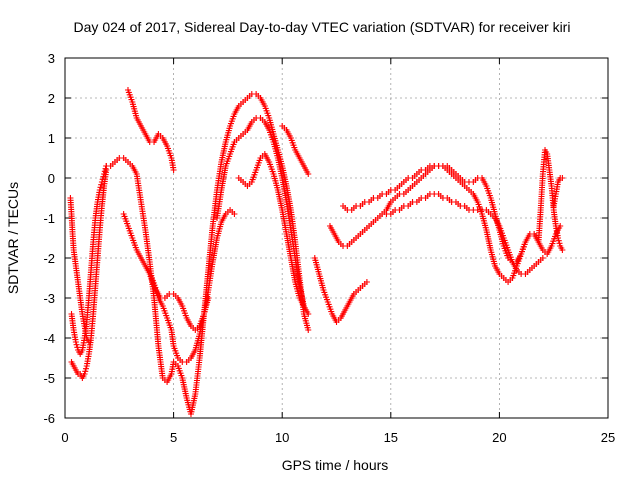  What do you see at coordinates (49, 258) in the screenshot?
I see `y-tick-label: -2` at bounding box center [49, 258].